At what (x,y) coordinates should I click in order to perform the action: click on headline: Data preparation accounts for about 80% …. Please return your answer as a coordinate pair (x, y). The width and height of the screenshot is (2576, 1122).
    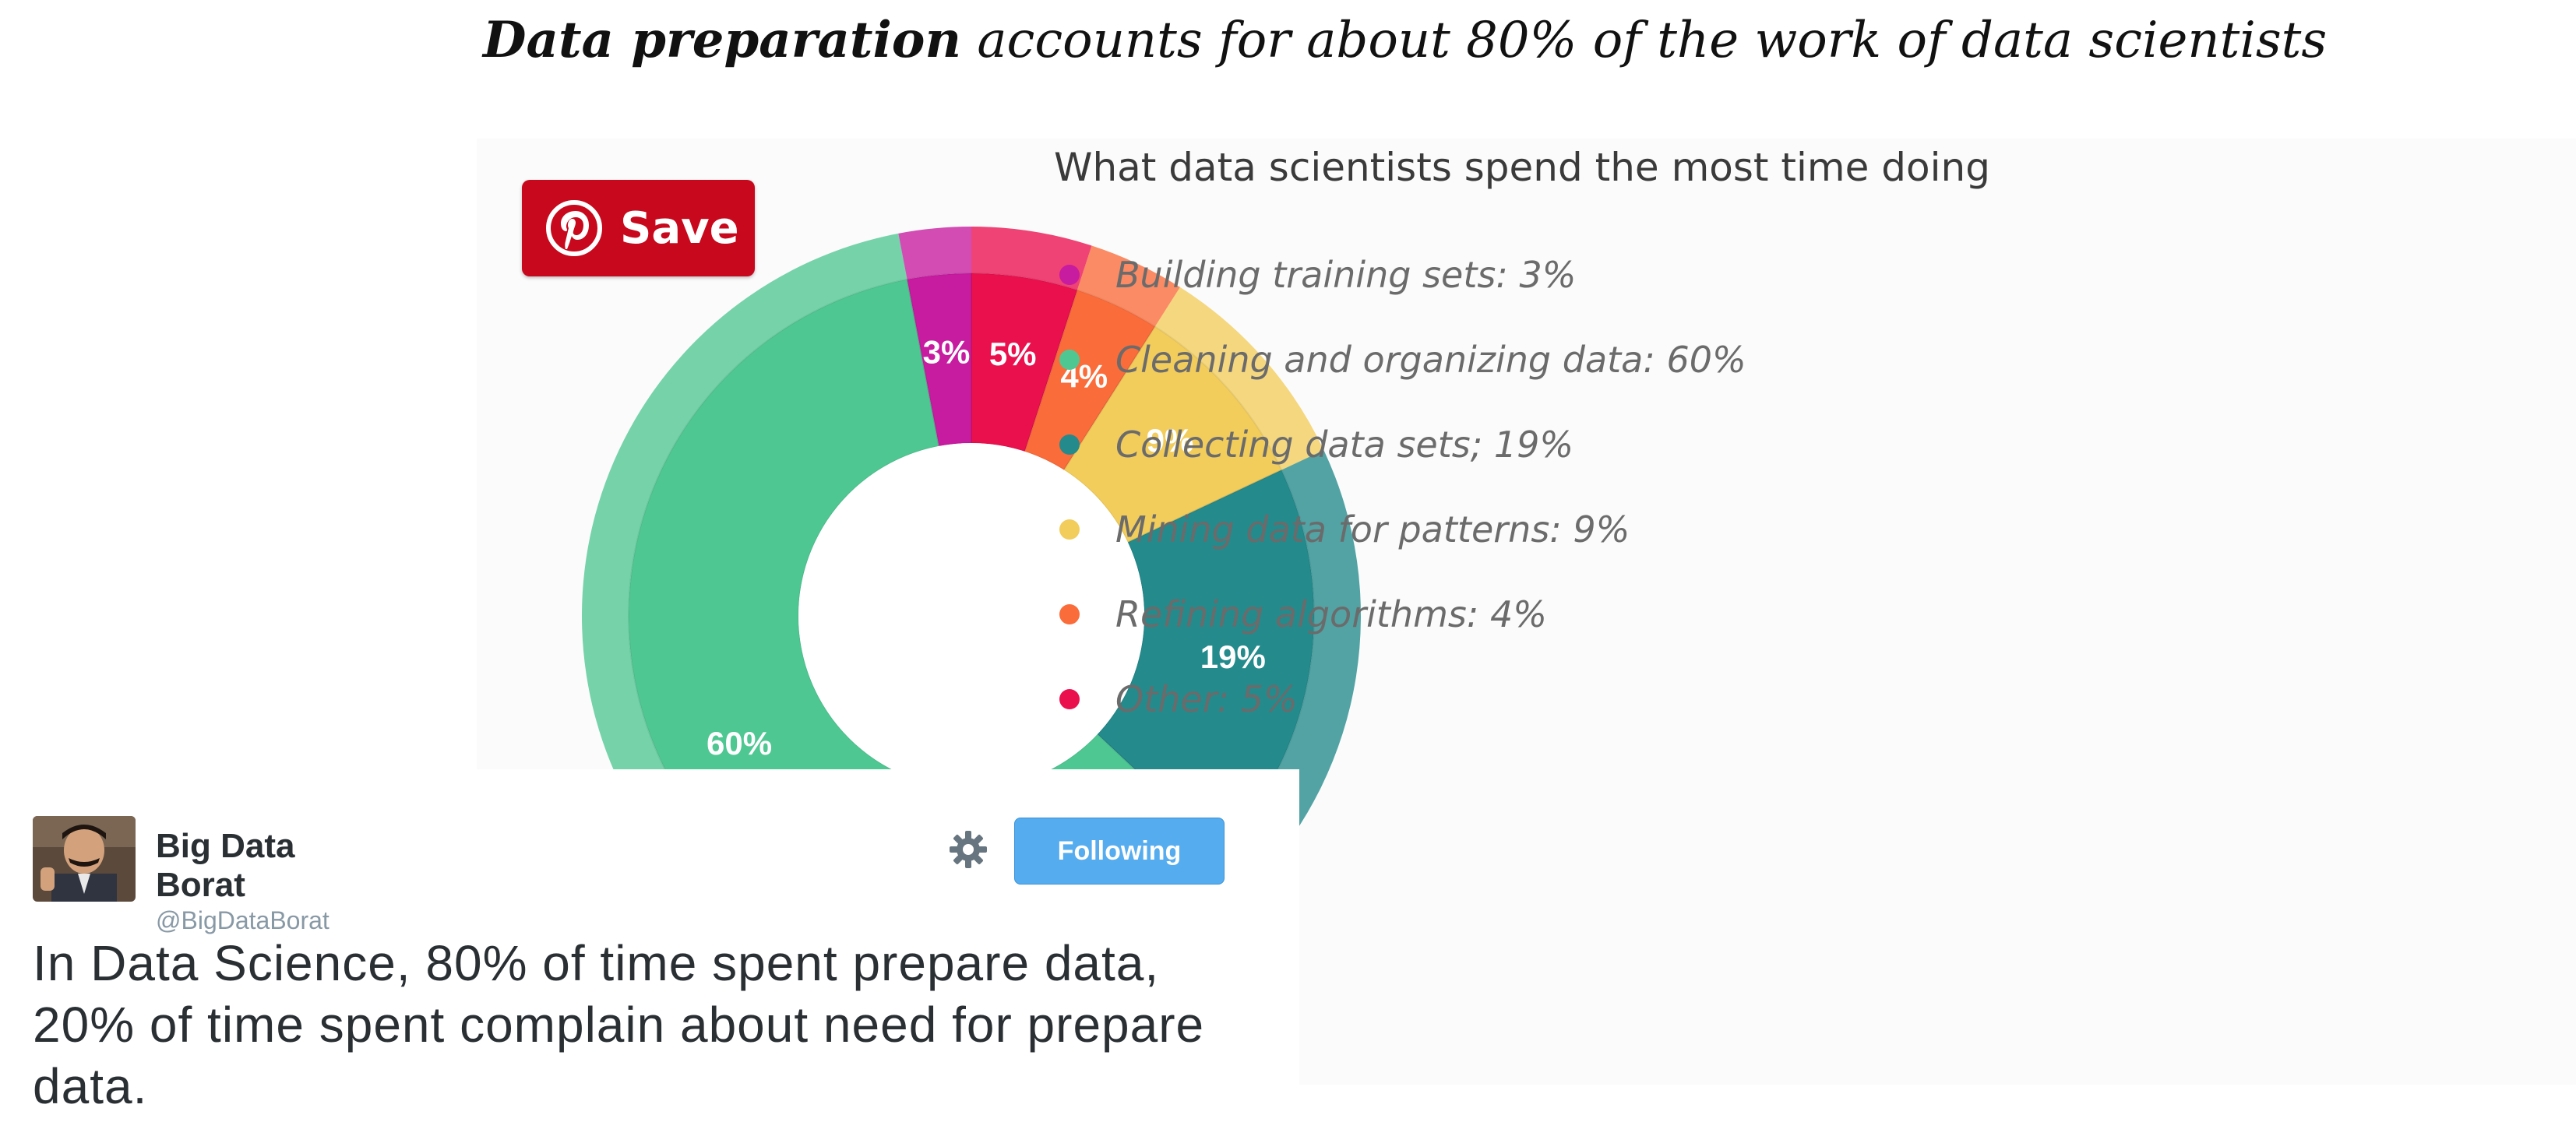
    Looking at the image, I should click on (1519, 40).